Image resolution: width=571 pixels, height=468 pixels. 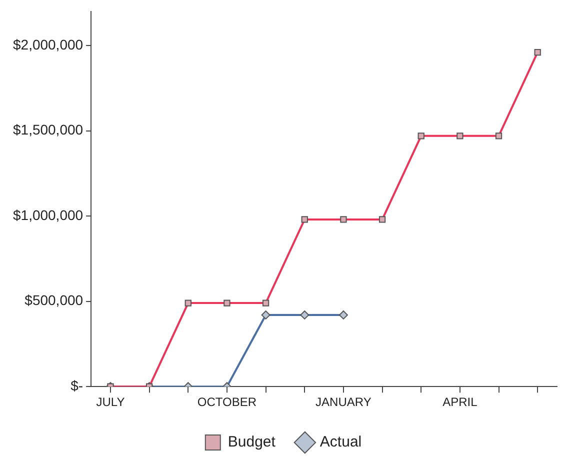 What do you see at coordinates (341, 442) in the screenshot?
I see `legend-label: Actual` at bounding box center [341, 442].